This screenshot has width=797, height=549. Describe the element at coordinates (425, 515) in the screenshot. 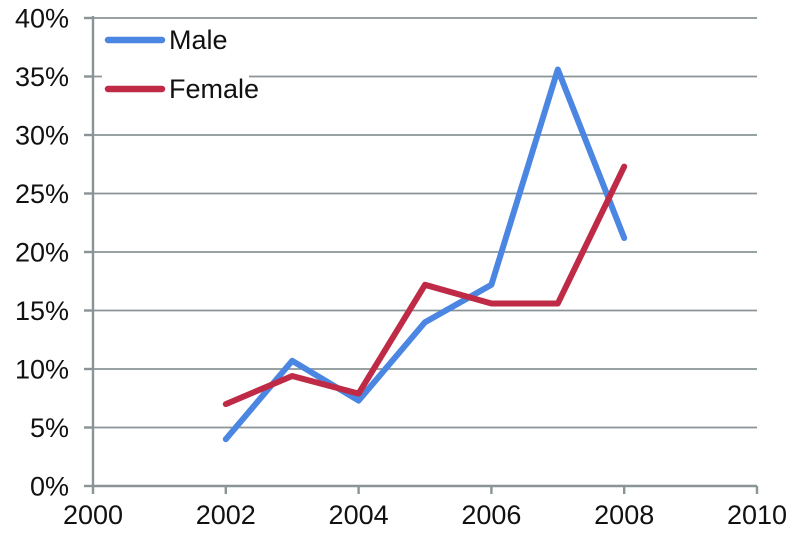

I see `x-axis-labels: 2000 2002 2004 2006 2008 2010` at that location.